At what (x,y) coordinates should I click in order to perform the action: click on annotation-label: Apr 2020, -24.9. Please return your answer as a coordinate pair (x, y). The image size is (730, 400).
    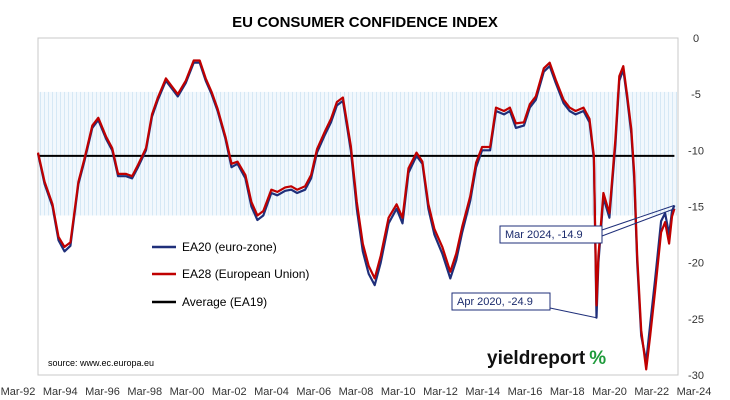
    Looking at the image, I should click on (495, 302).